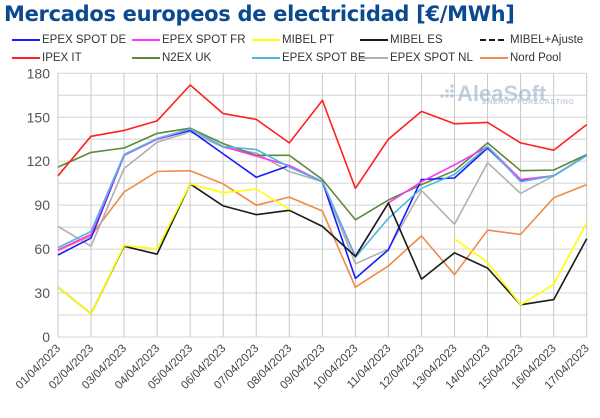 Image resolution: width=600 pixels, height=418 pixels. I want to click on x-tick-label: 14/04/2023, so click(468, 367).